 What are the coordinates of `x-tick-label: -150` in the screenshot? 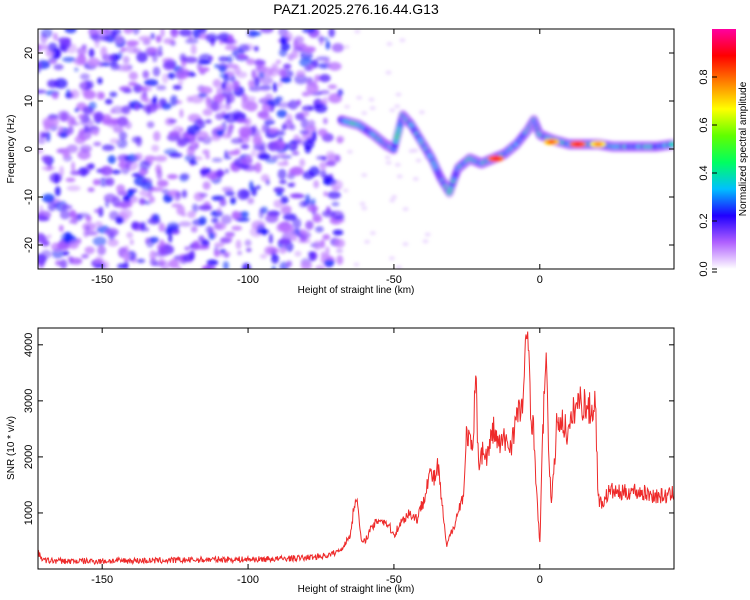 It's located at (102, 280).